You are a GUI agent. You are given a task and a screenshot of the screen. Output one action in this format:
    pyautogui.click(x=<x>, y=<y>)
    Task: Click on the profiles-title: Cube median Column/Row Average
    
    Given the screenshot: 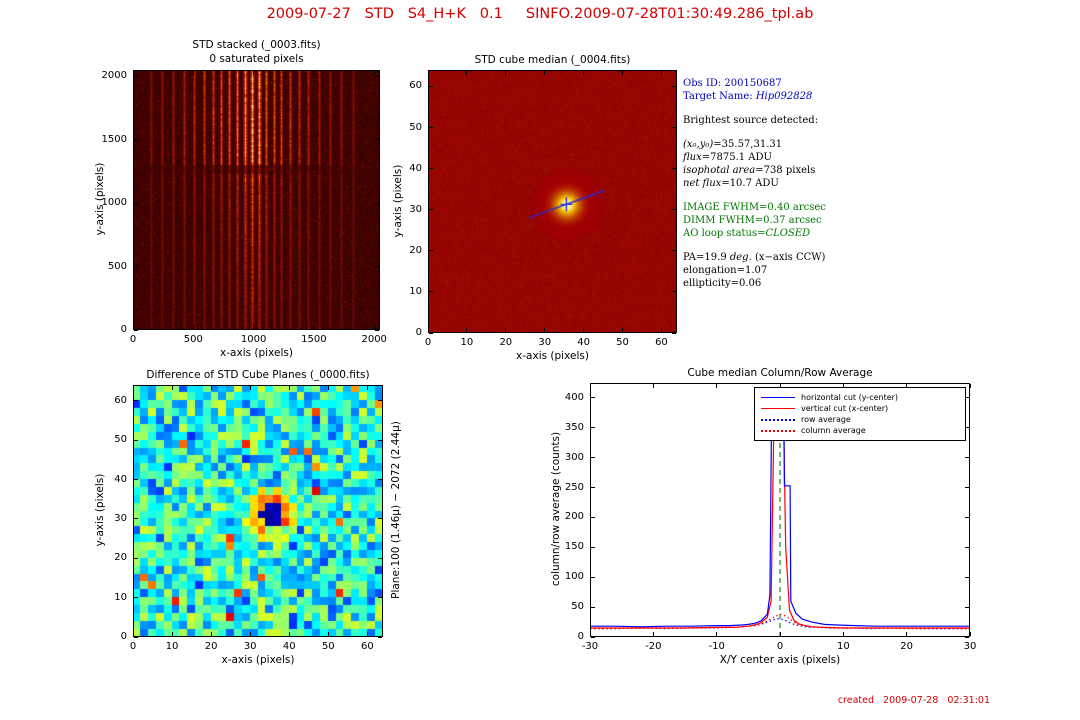 What is the action you would take?
    pyautogui.click(x=780, y=373)
    